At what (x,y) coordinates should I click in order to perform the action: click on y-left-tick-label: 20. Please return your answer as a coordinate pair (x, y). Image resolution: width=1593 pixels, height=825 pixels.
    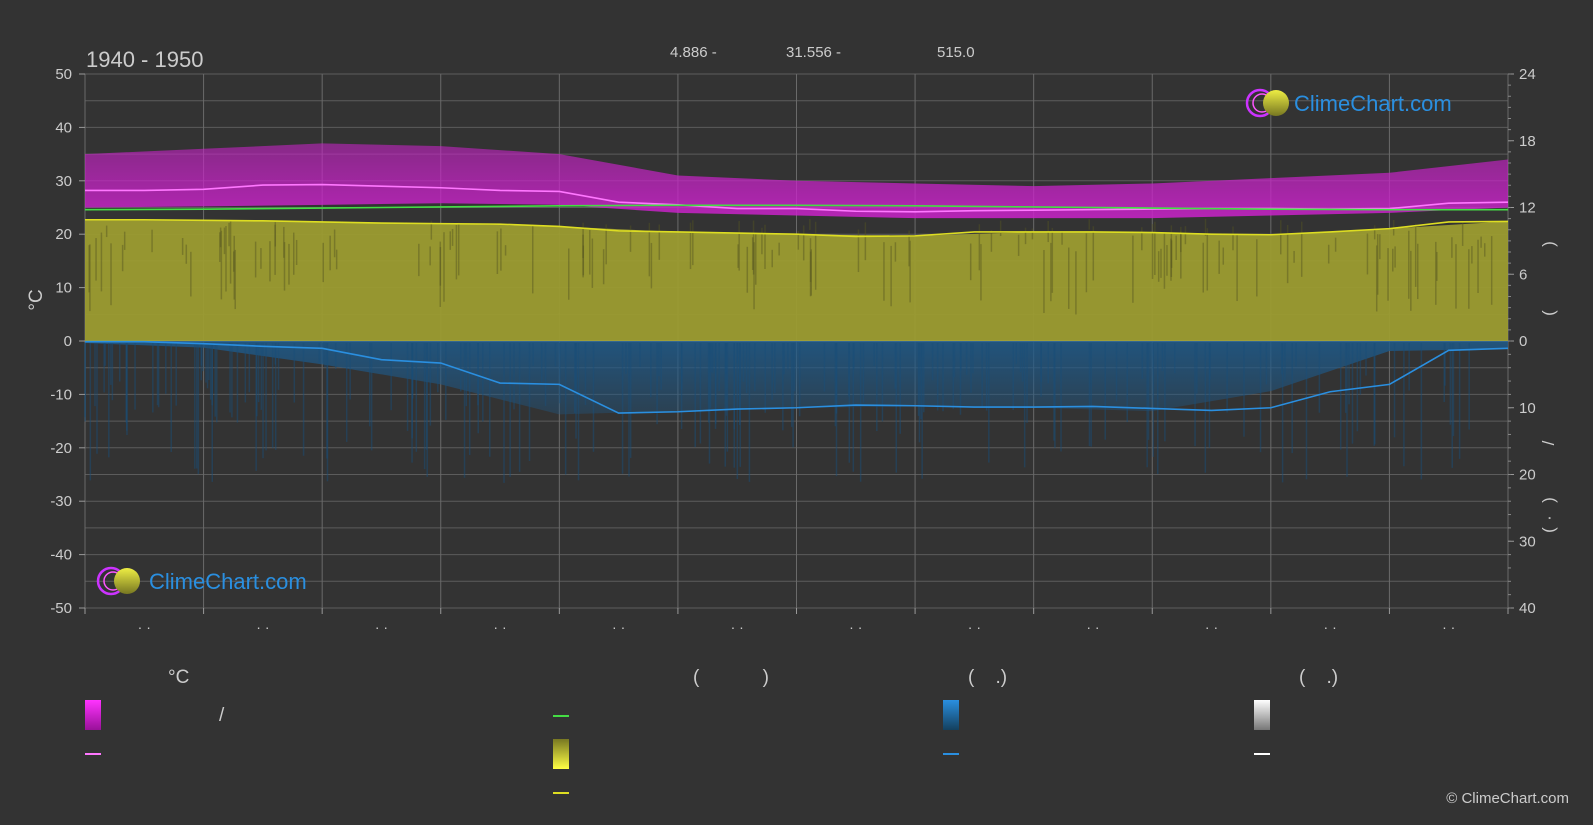
    Looking at the image, I should click on (63, 234).